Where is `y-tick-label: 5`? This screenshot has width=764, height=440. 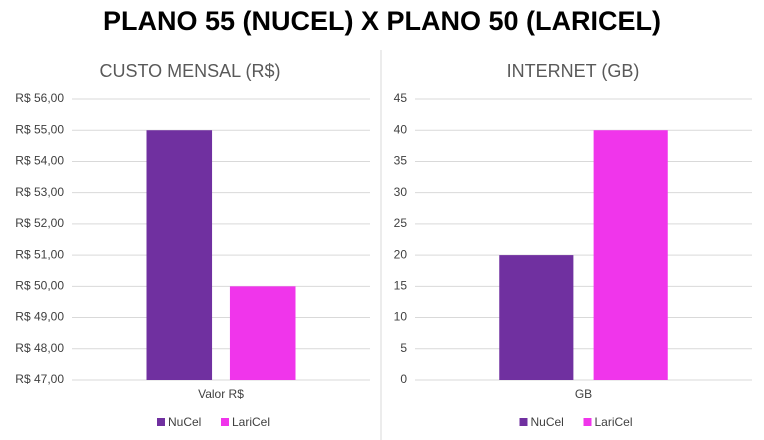
y-tick-label: 5 is located at coordinates (403, 348).